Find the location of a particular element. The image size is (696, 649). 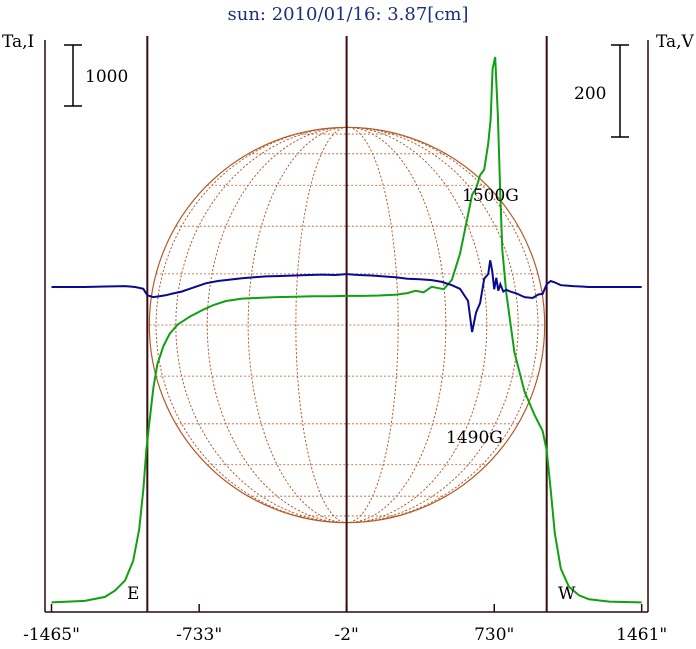

x-tick-label: 1461" is located at coordinates (641, 635).